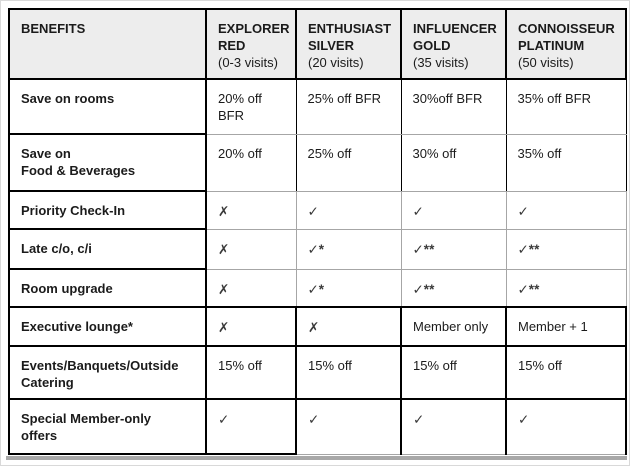  What do you see at coordinates (546, 62) in the screenshot?
I see `header-sublabel: (50 visits)` at bounding box center [546, 62].